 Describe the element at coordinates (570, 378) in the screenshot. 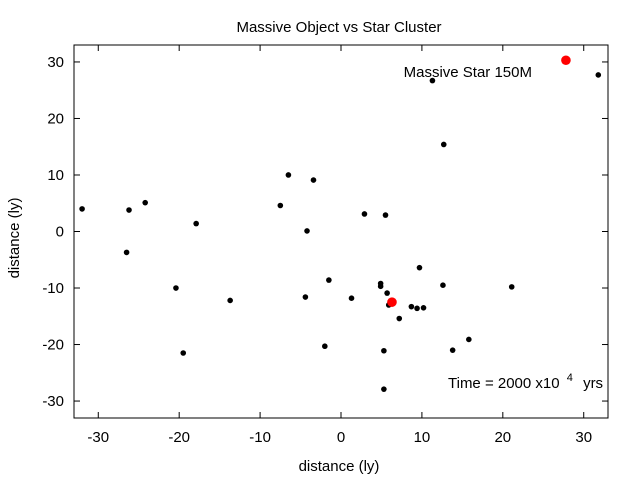

I see `time-exponent: 4` at that location.